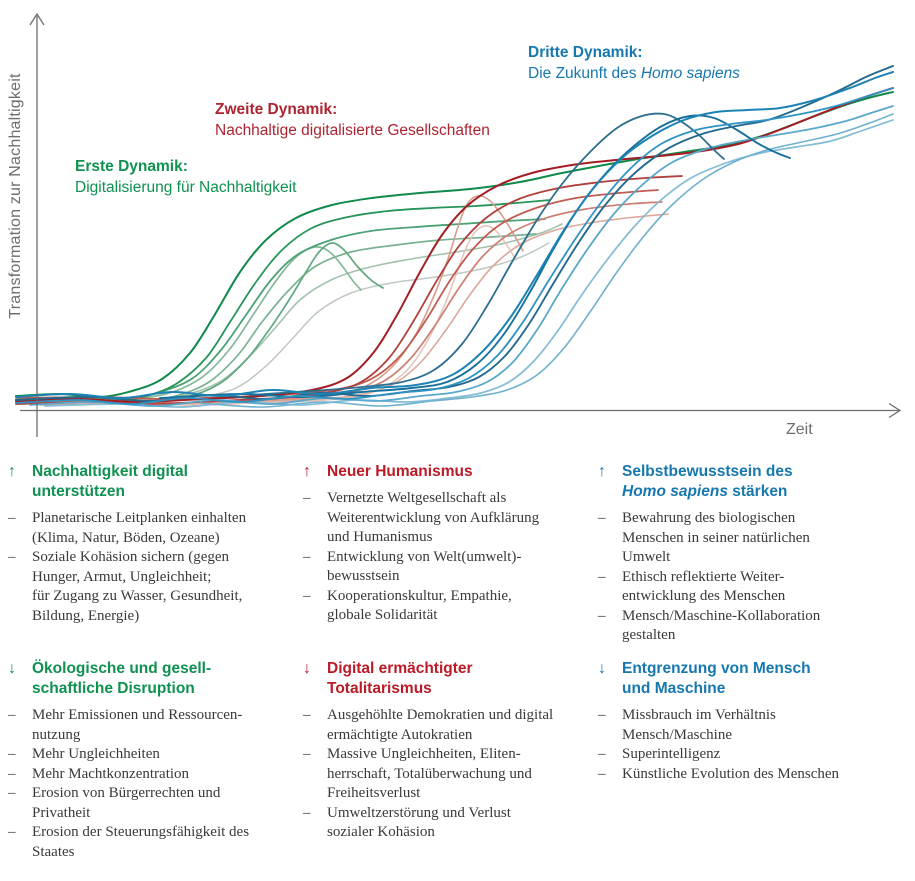  Describe the element at coordinates (400, 678) in the screenshot. I see `block-title: Digital ermächtigter Totalitarismus` at that location.